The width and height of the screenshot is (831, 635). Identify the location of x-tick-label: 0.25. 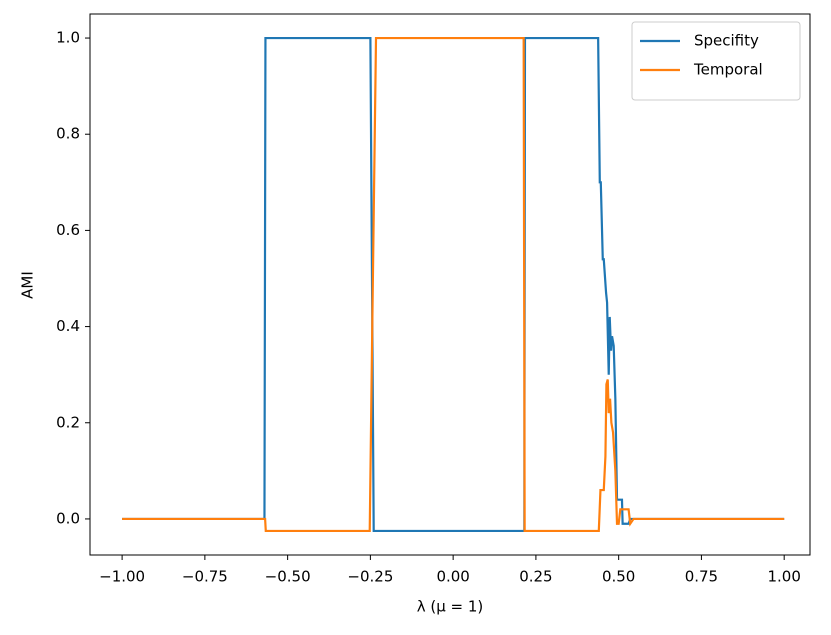
(535, 577).